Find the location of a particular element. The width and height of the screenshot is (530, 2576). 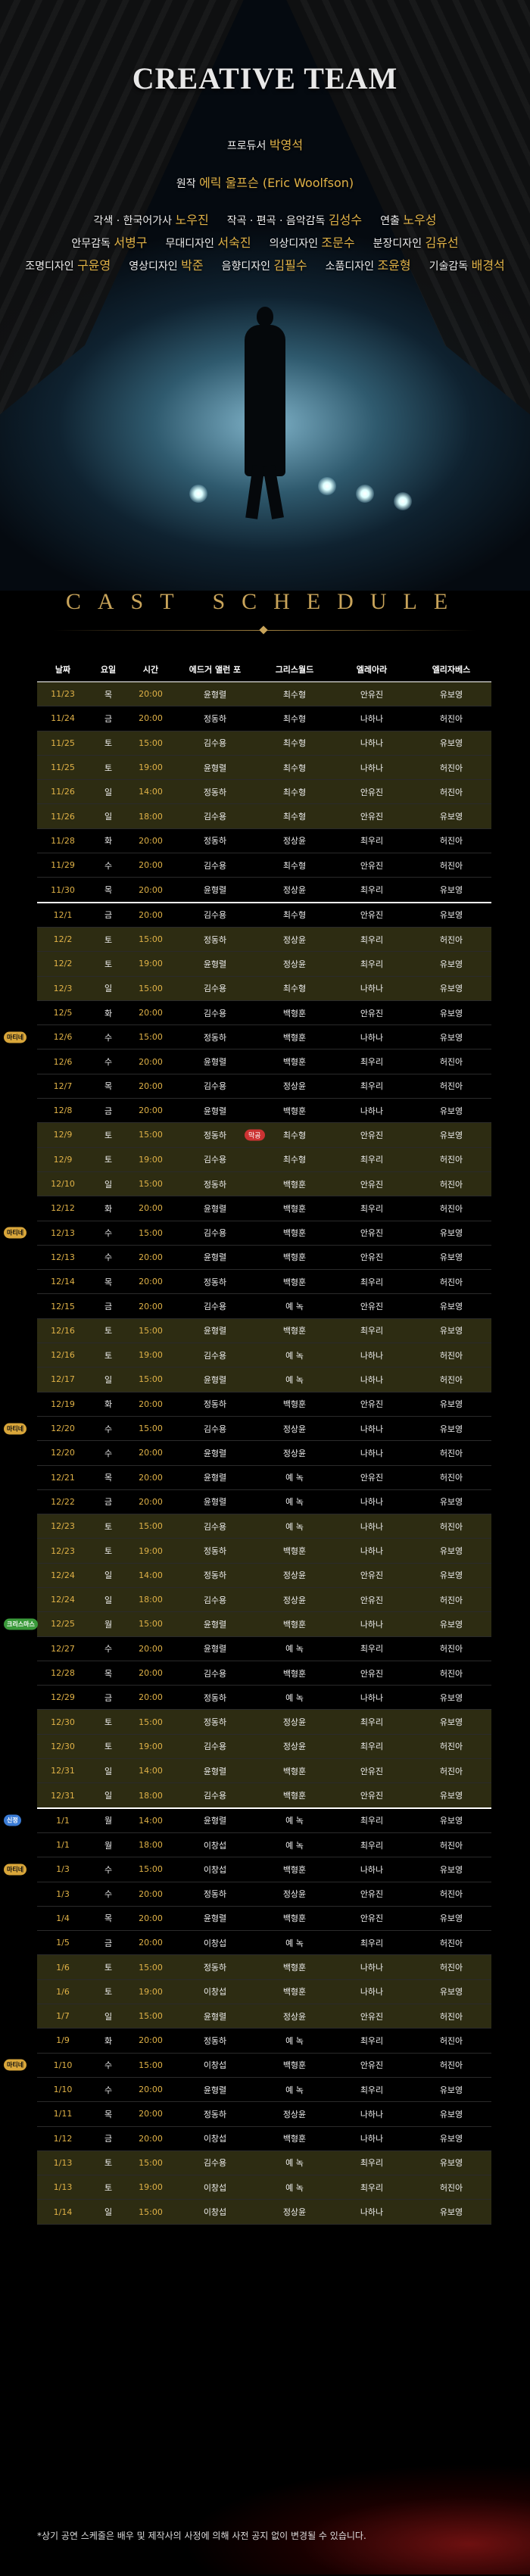

date-cell-text: 11/25 is located at coordinates (63, 768).